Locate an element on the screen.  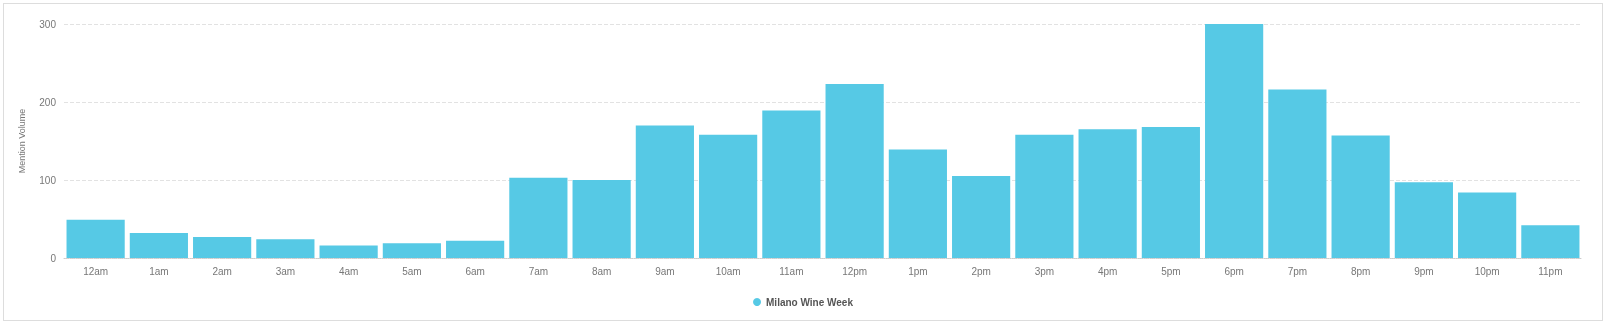
x-tick-label: 2pm is located at coordinates (981, 271).